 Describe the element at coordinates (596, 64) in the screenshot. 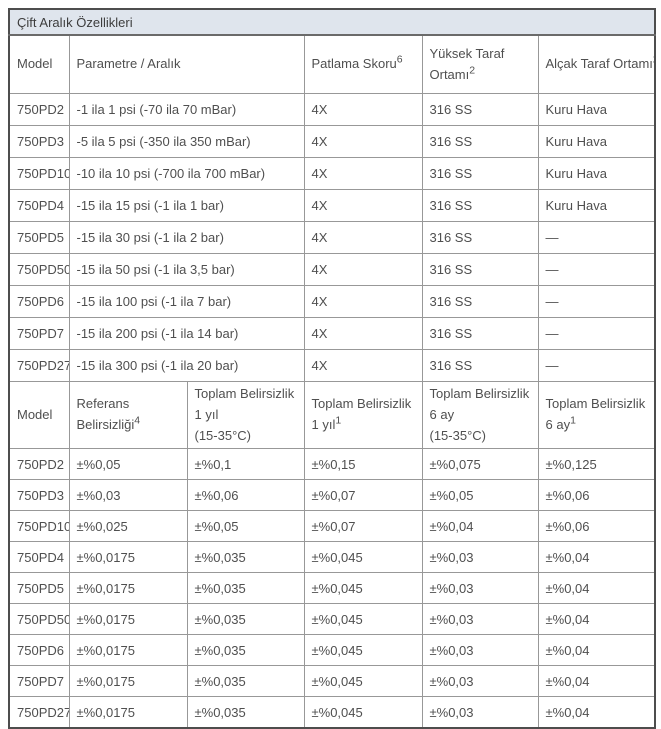

I see `column-header-alcak-taraf-ortami: Alçak Taraf Ortamı2` at that location.